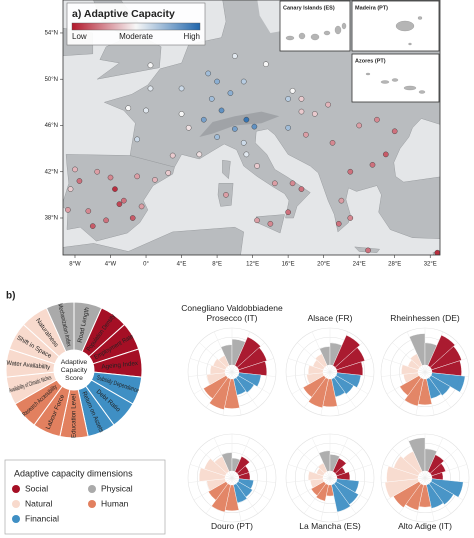  Describe the element at coordinates (425, 526) in the screenshot. I see `region-title: Alto Adige (IT)` at that location.